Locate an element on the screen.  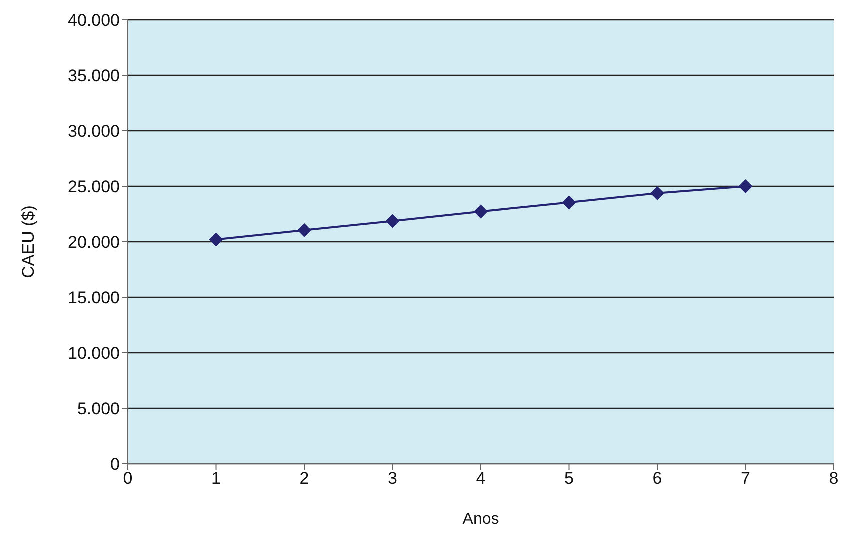
y-tick-label: 5.000 is located at coordinates (98, 409).